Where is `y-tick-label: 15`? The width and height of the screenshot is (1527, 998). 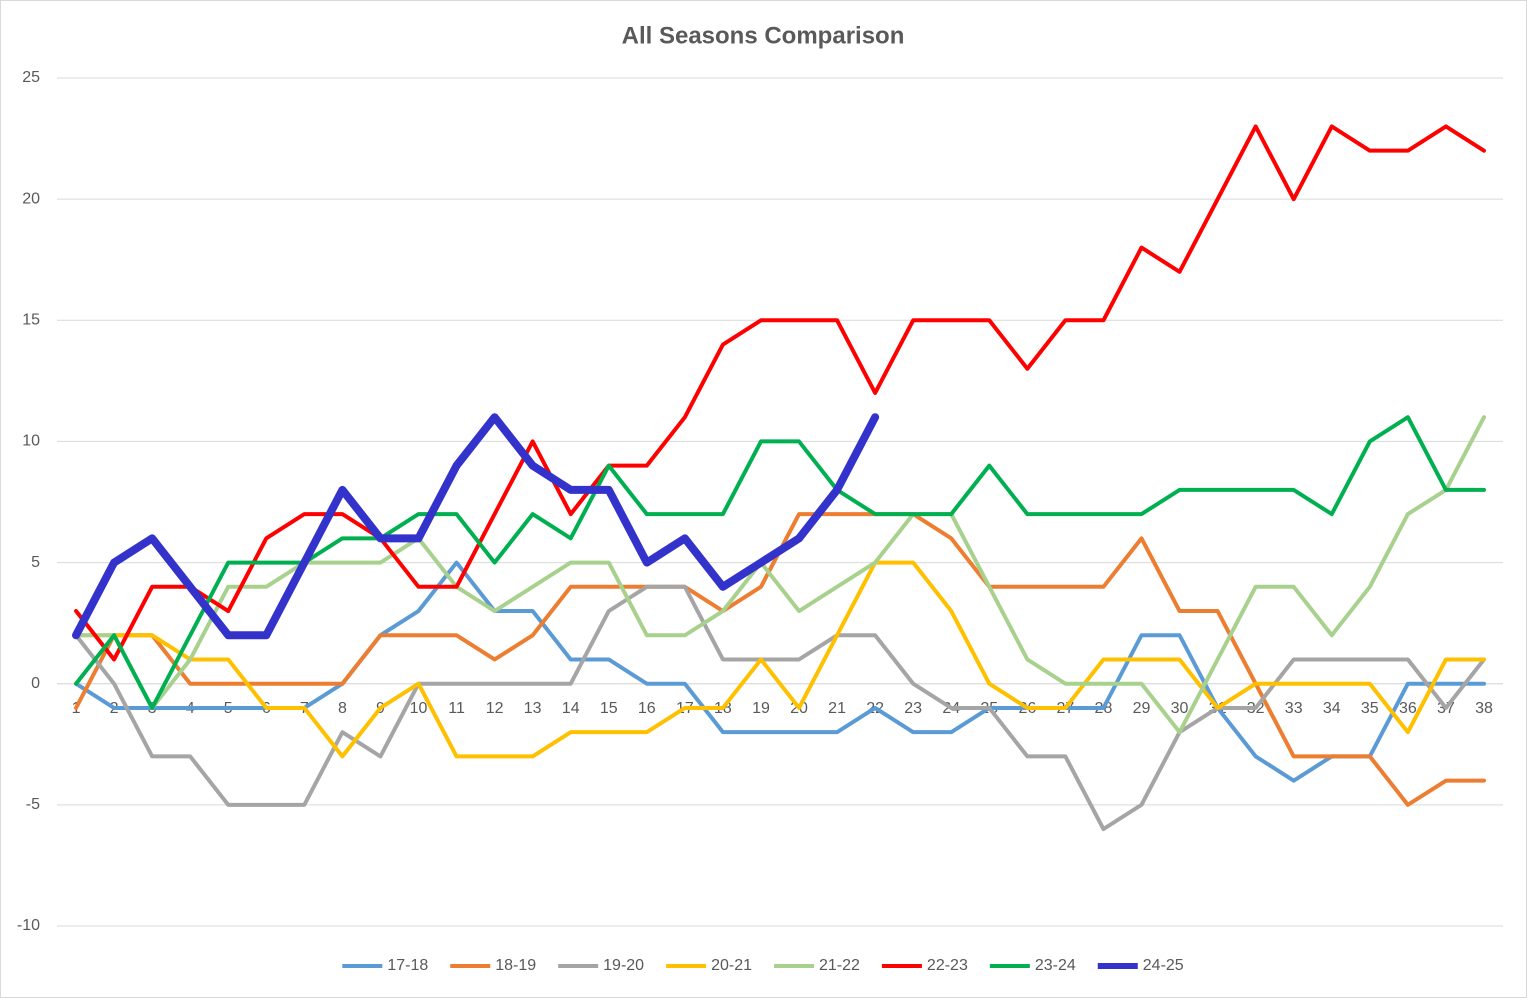
y-tick-label: 15 is located at coordinates (31, 320).